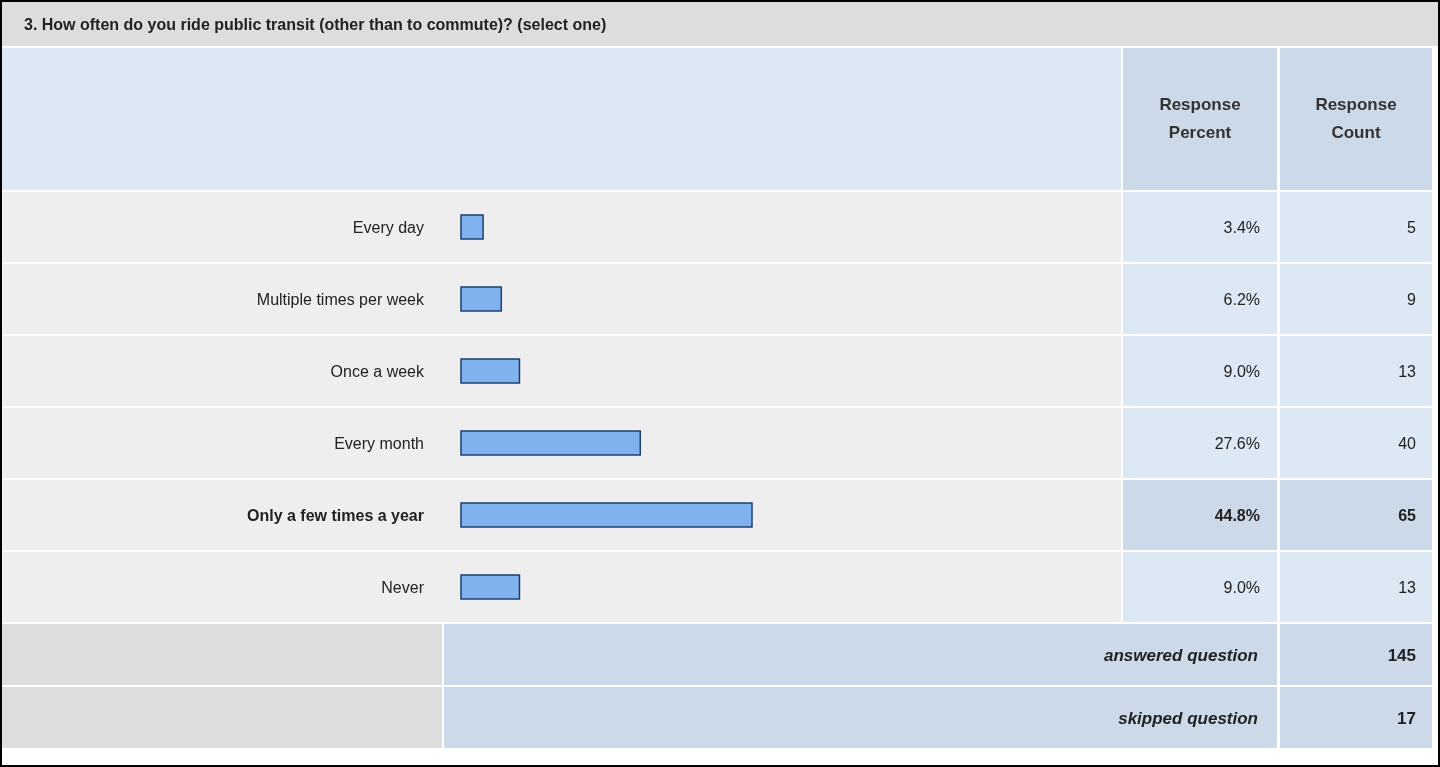  Describe the element at coordinates (335, 515) in the screenshot. I see `y-tick-label: Only a few times a year` at that location.